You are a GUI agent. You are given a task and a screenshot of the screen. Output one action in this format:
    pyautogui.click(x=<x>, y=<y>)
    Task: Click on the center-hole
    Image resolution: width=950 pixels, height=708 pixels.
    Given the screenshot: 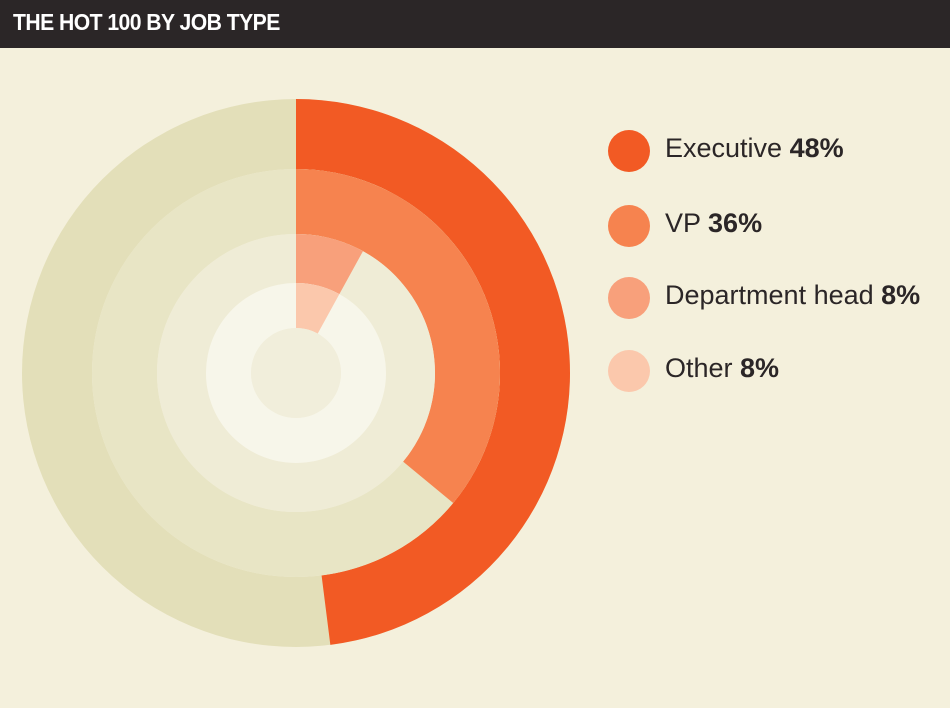 What is the action you would take?
    pyautogui.click(x=296, y=373)
    